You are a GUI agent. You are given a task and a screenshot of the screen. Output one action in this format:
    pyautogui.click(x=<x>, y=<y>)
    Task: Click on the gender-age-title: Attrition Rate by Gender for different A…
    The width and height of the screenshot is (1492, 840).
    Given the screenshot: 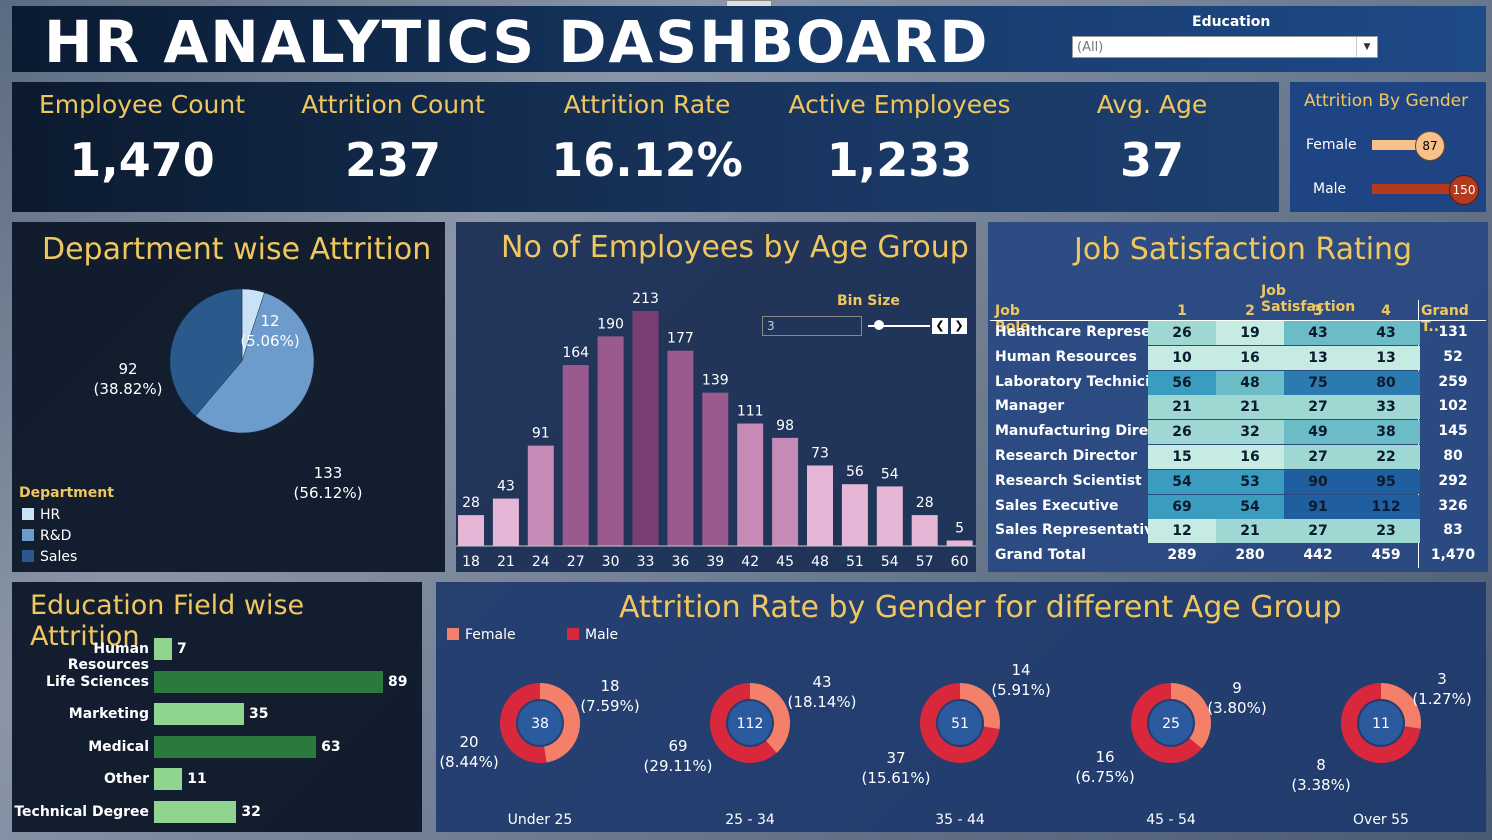 What is the action you would take?
    pyautogui.click(x=980, y=607)
    